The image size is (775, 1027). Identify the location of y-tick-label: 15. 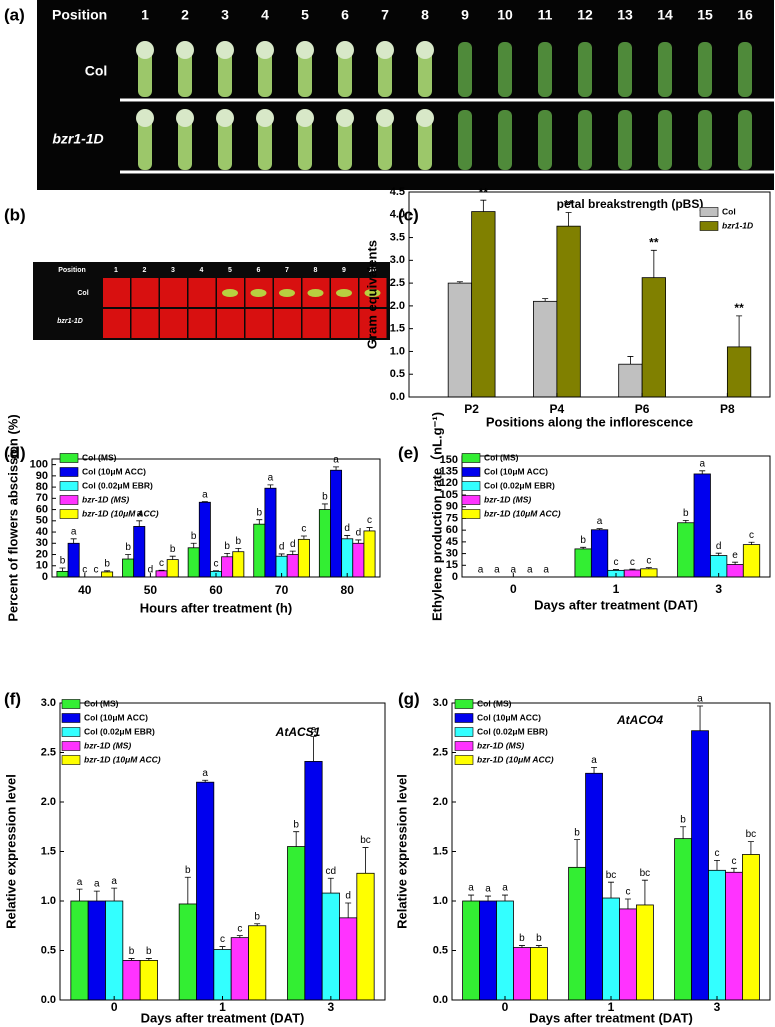
(452, 565).